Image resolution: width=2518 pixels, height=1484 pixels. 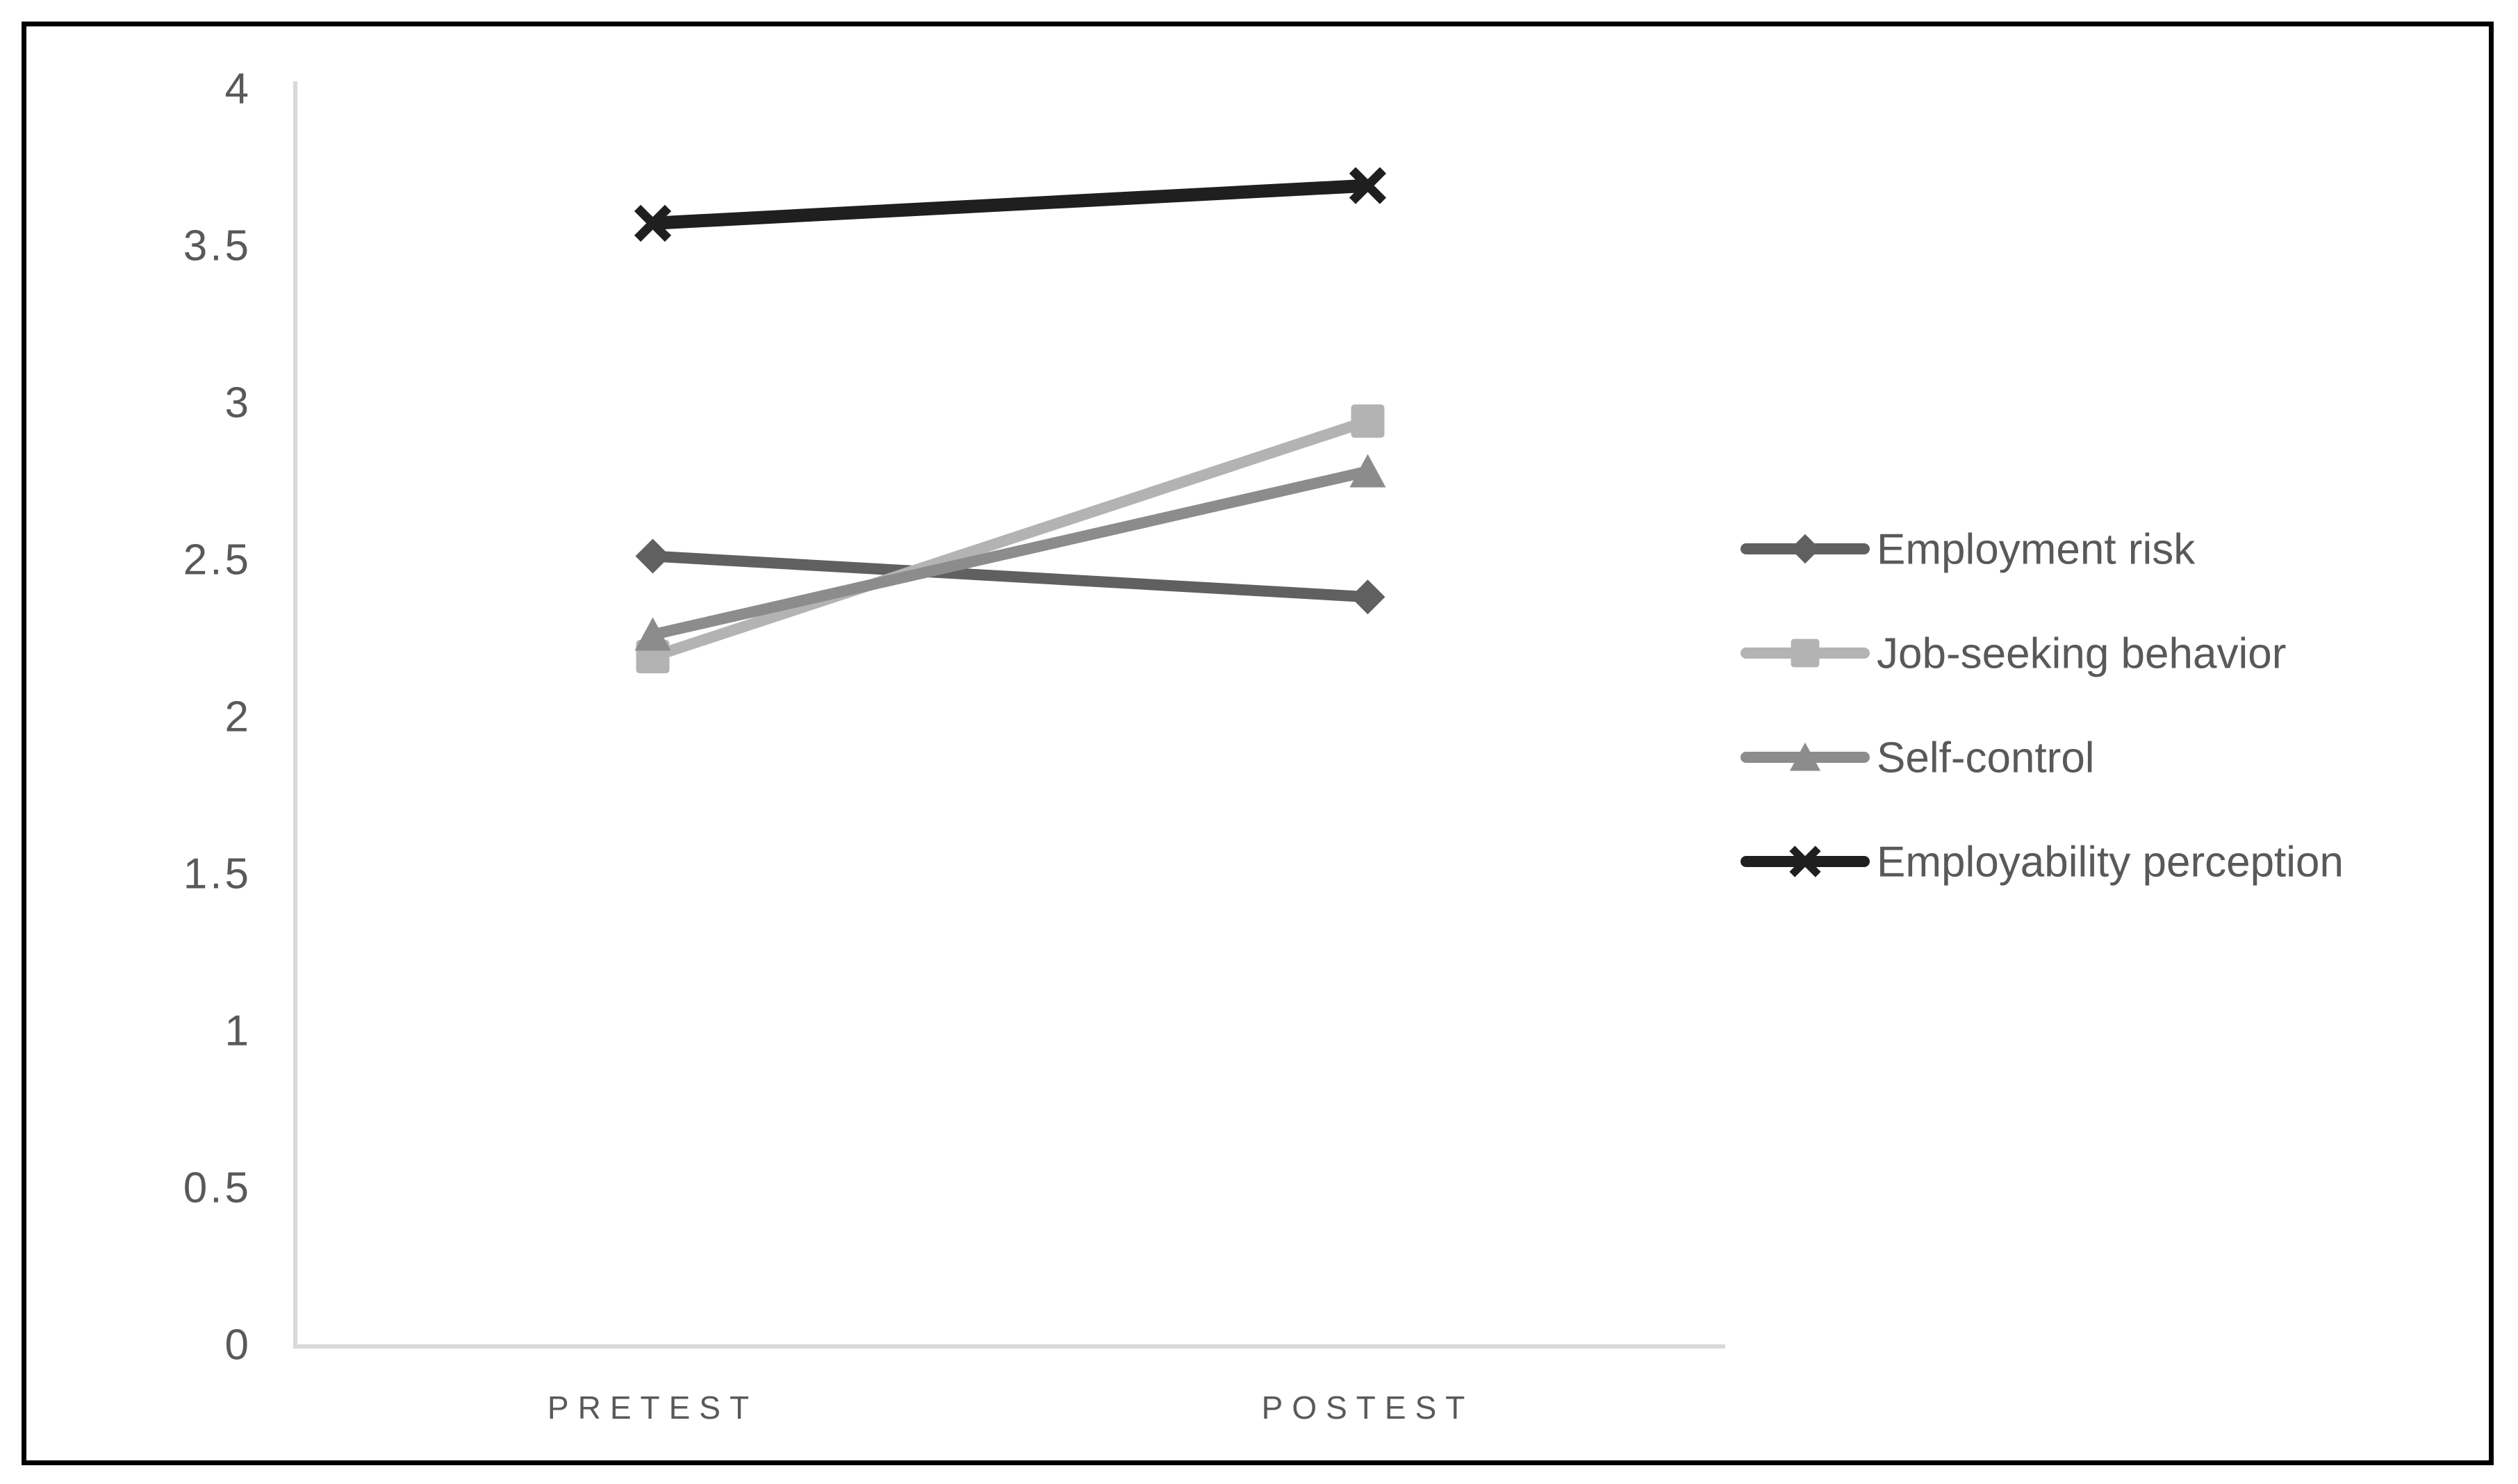 What do you see at coordinates (217, 717) in the screenshot?
I see `y-tick-labels: 0 0.5 1 1.5 2 2.5 3 3.5 4` at bounding box center [217, 717].